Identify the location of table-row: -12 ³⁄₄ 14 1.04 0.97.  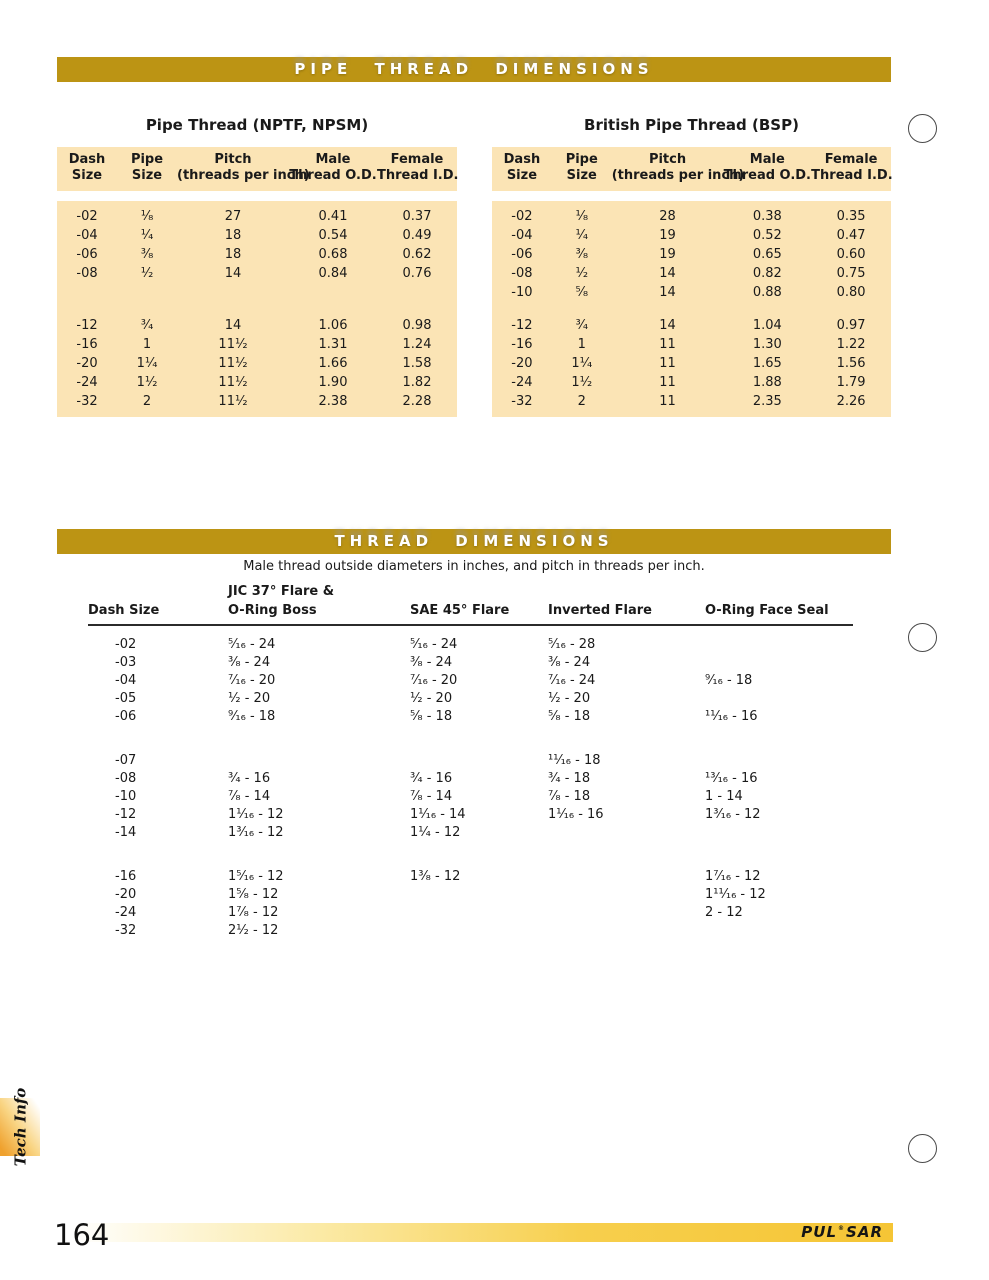
(691, 325).